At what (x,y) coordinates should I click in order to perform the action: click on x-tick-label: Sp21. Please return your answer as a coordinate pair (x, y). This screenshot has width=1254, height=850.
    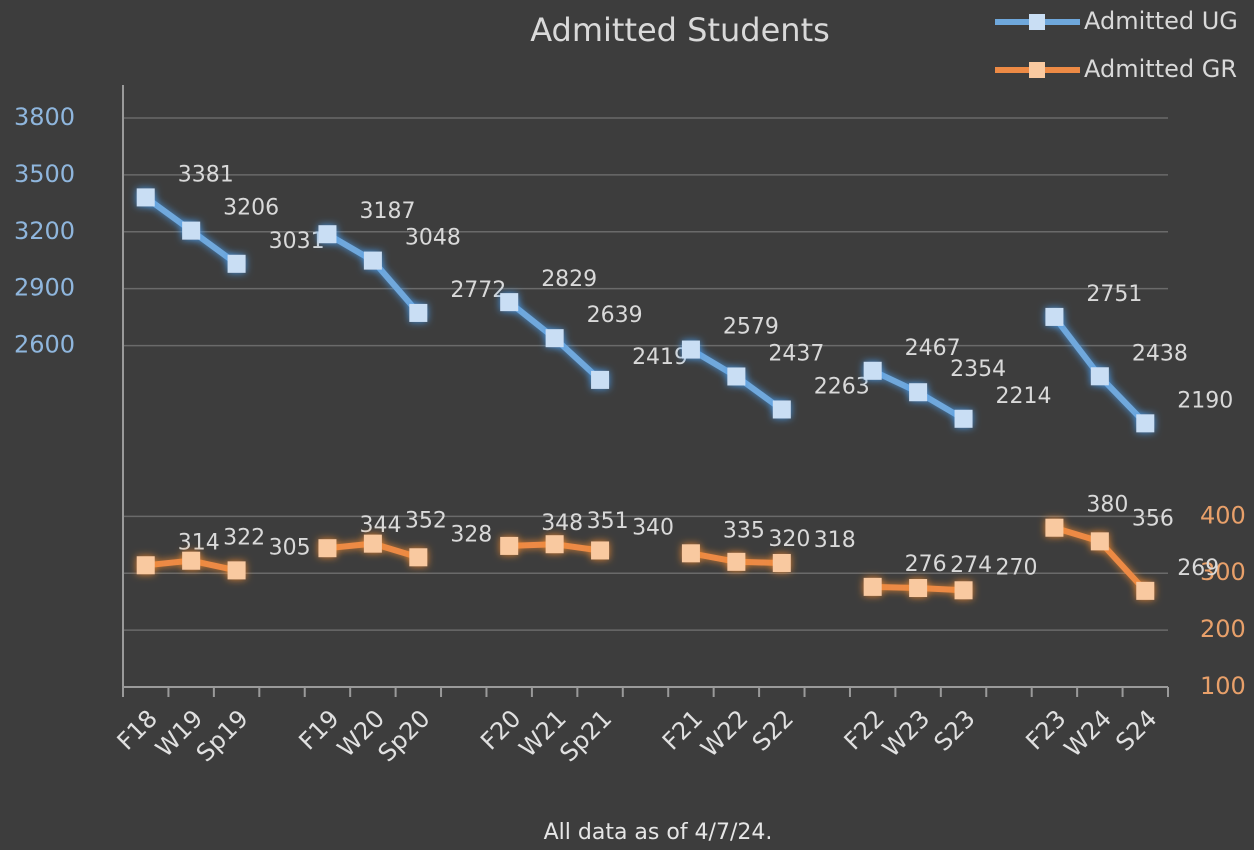
    Looking at the image, I should click on (585, 735).